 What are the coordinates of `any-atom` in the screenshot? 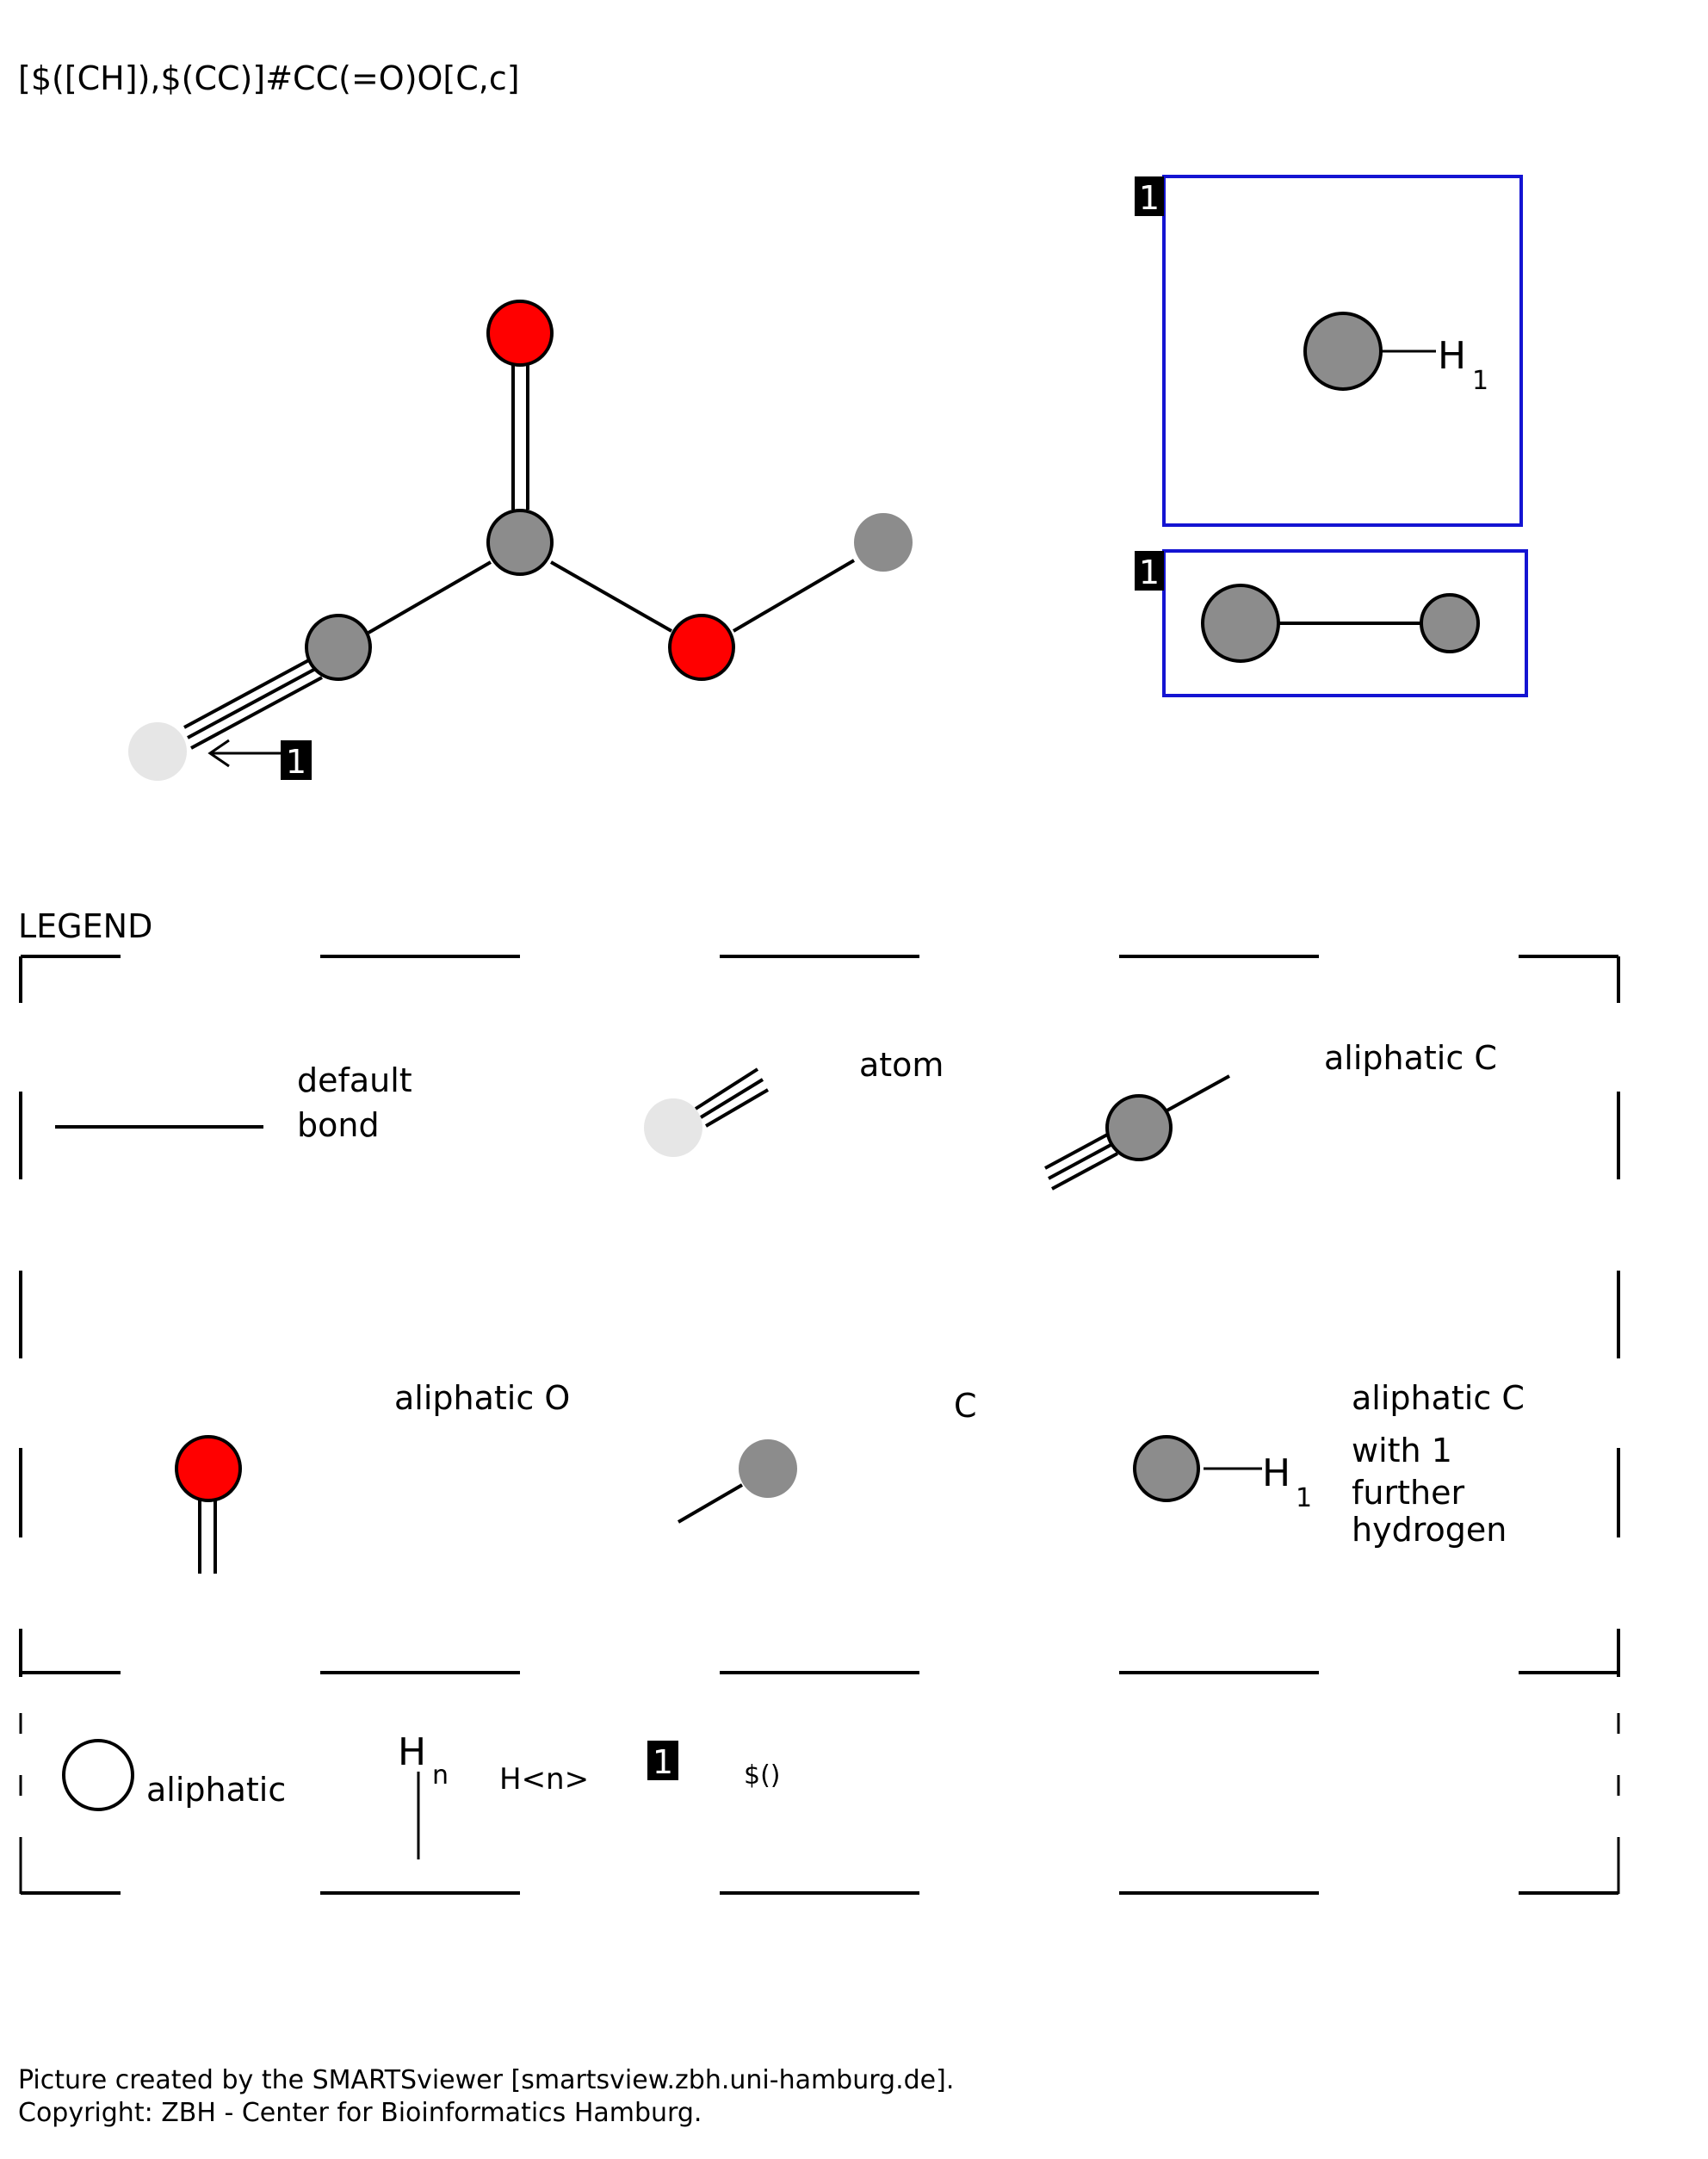 It's located at (157, 752).